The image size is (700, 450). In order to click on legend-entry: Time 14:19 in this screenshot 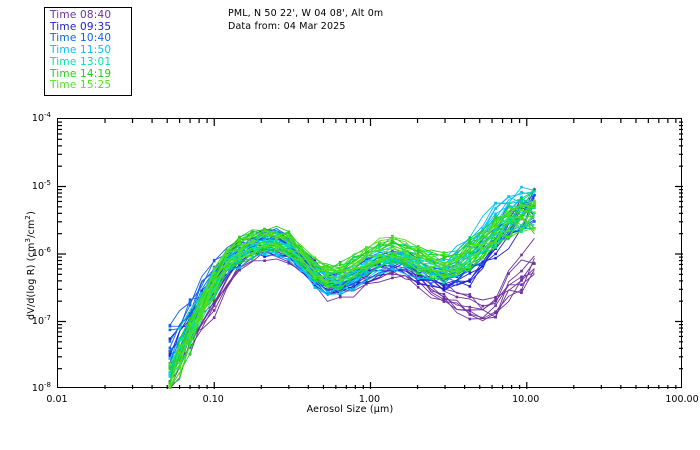, I will do `click(81, 73)`.